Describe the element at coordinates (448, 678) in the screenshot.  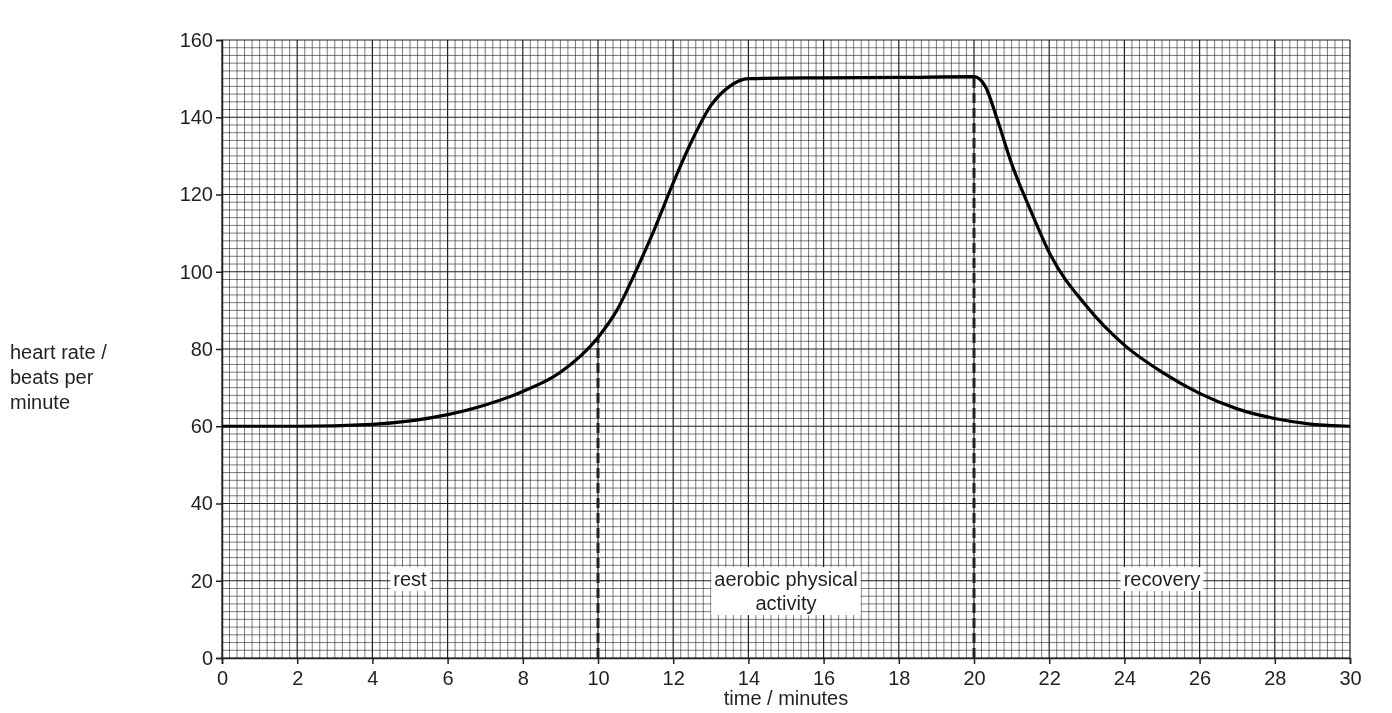
I see `x-tick-label: 6` at that location.